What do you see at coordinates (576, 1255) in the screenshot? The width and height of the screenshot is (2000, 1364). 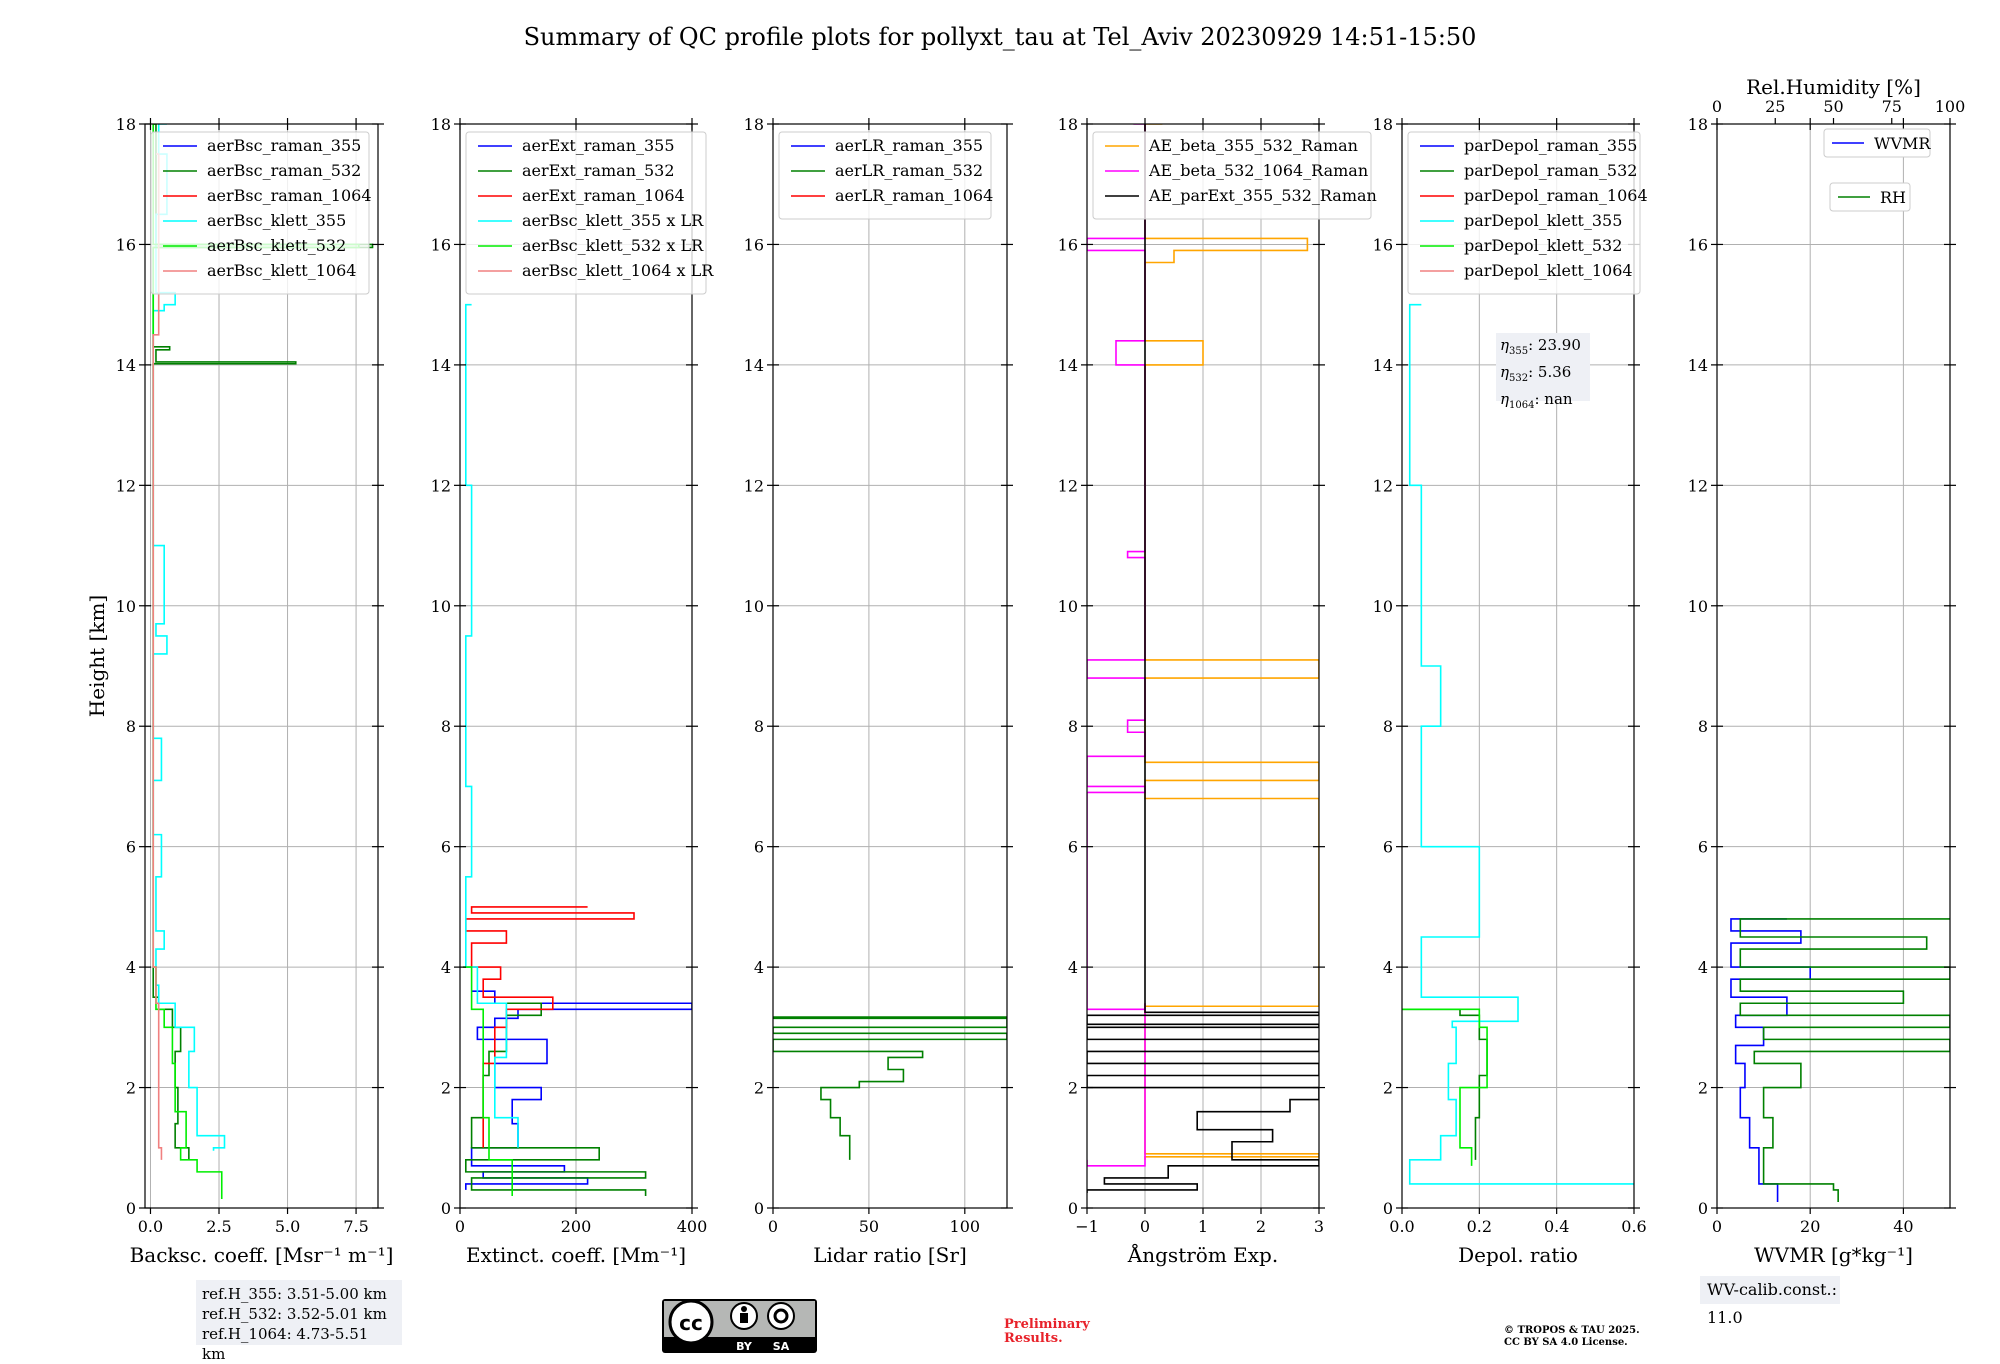 I see `x-axis-label: Extinct. coeff. [Mm⁻¹]` at bounding box center [576, 1255].